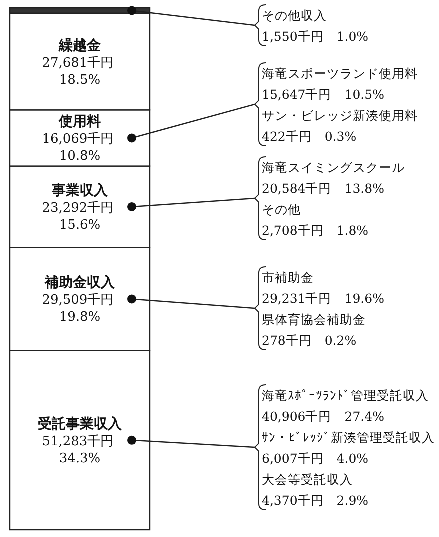 The image size is (439, 537). Describe the element at coordinates (323, 298) in the screenshot. I see `annotation: 29,231千円 19.6%` at that location.